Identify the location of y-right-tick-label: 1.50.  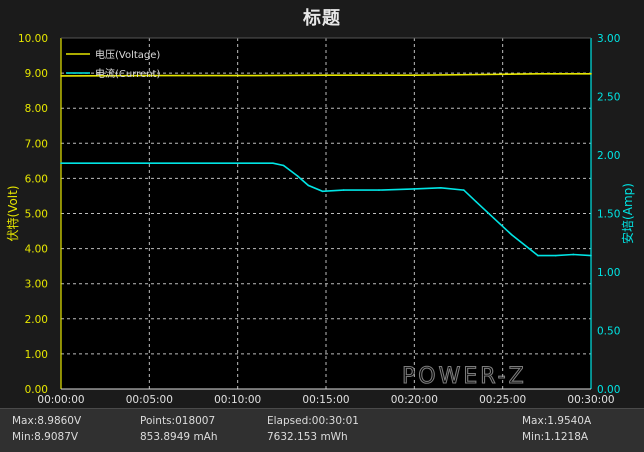
(608, 215).